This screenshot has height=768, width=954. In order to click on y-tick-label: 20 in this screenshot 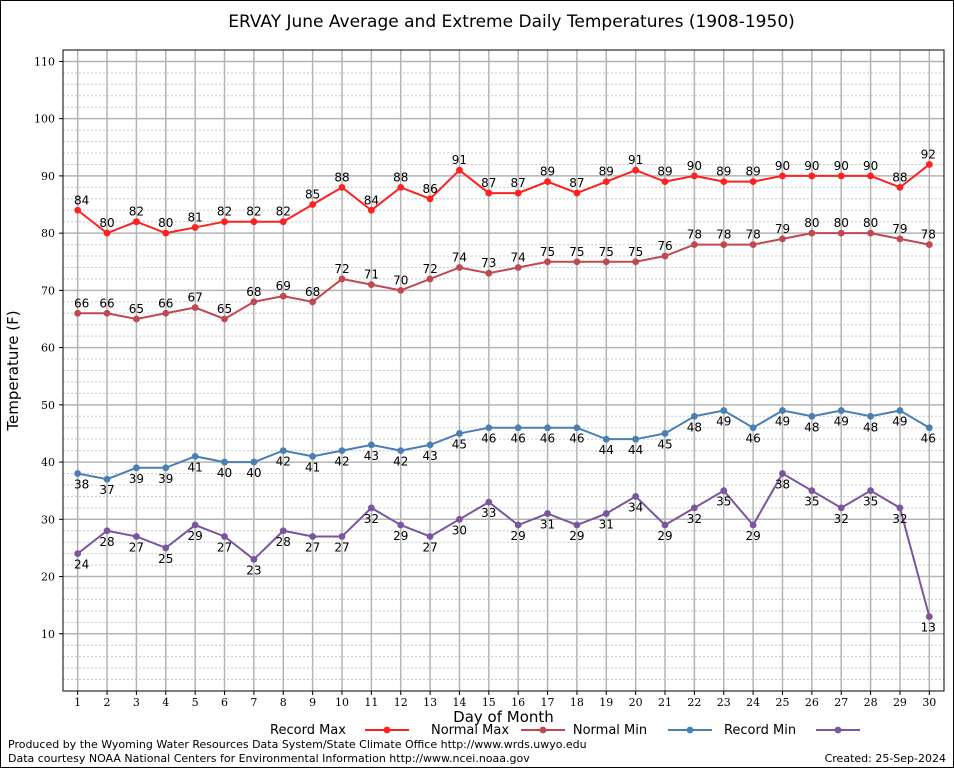, I will do `click(48, 577)`.